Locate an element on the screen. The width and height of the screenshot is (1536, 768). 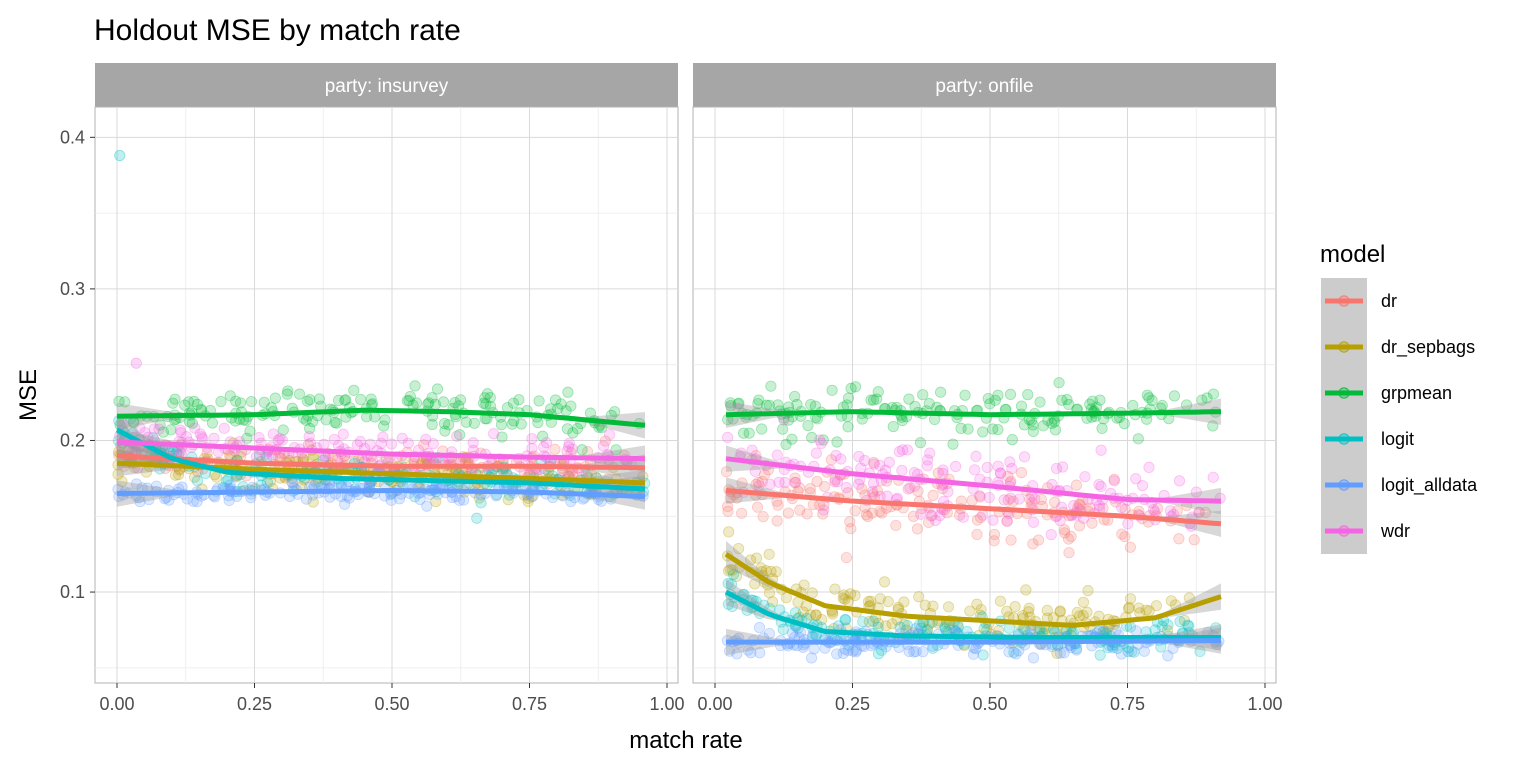
x-tick-label: 0.75 is located at coordinates (1127, 704).